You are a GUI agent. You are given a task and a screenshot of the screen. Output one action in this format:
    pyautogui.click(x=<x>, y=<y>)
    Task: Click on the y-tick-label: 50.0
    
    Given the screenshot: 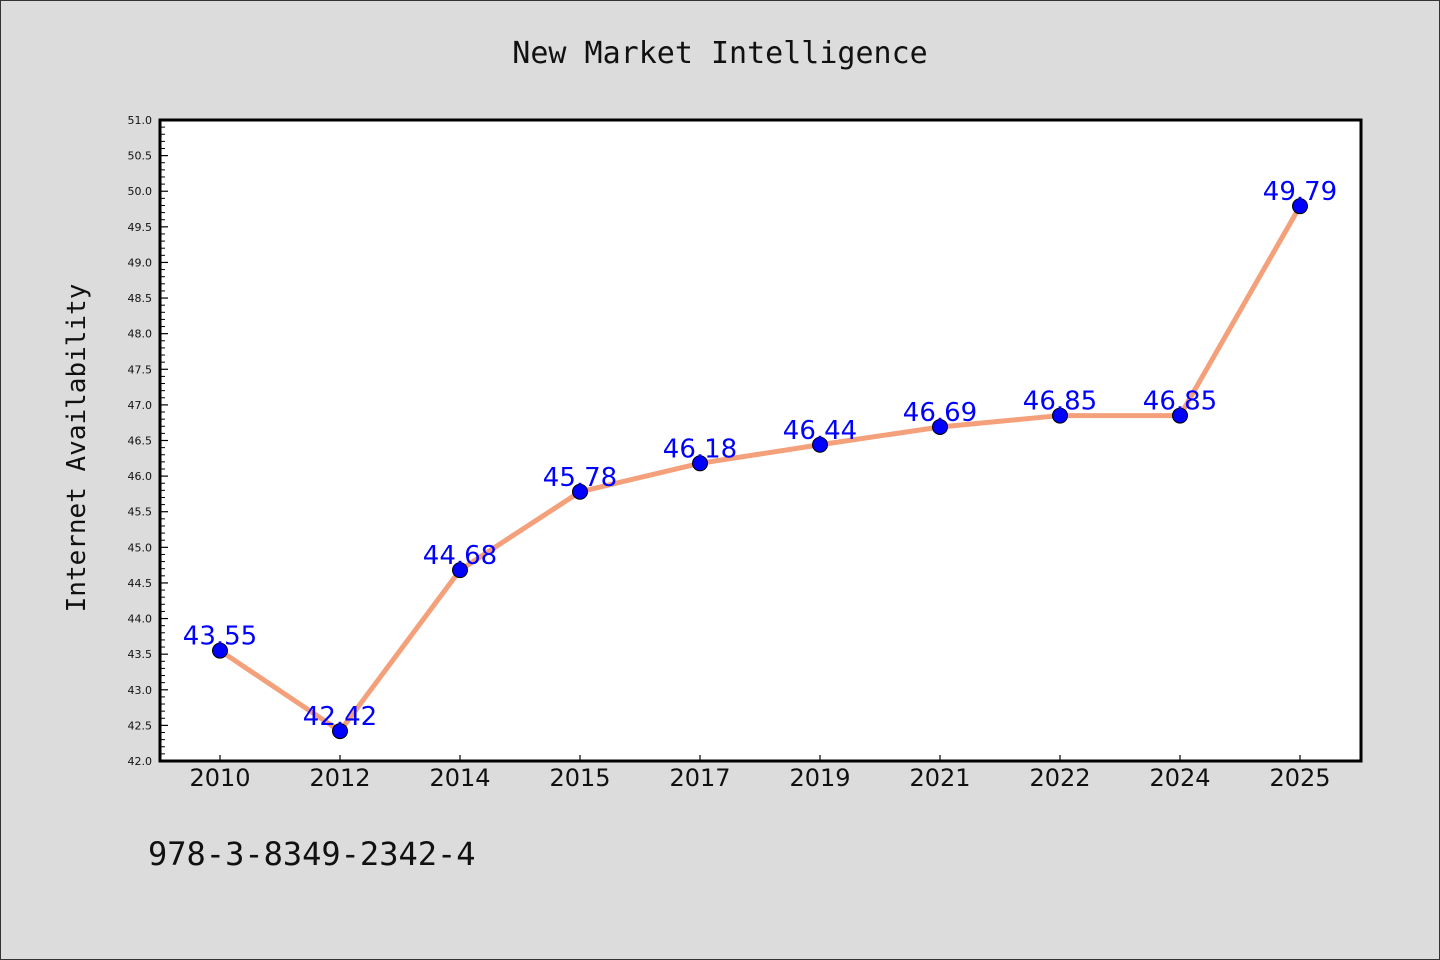 What is the action you would take?
    pyautogui.click(x=140, y=191)
    